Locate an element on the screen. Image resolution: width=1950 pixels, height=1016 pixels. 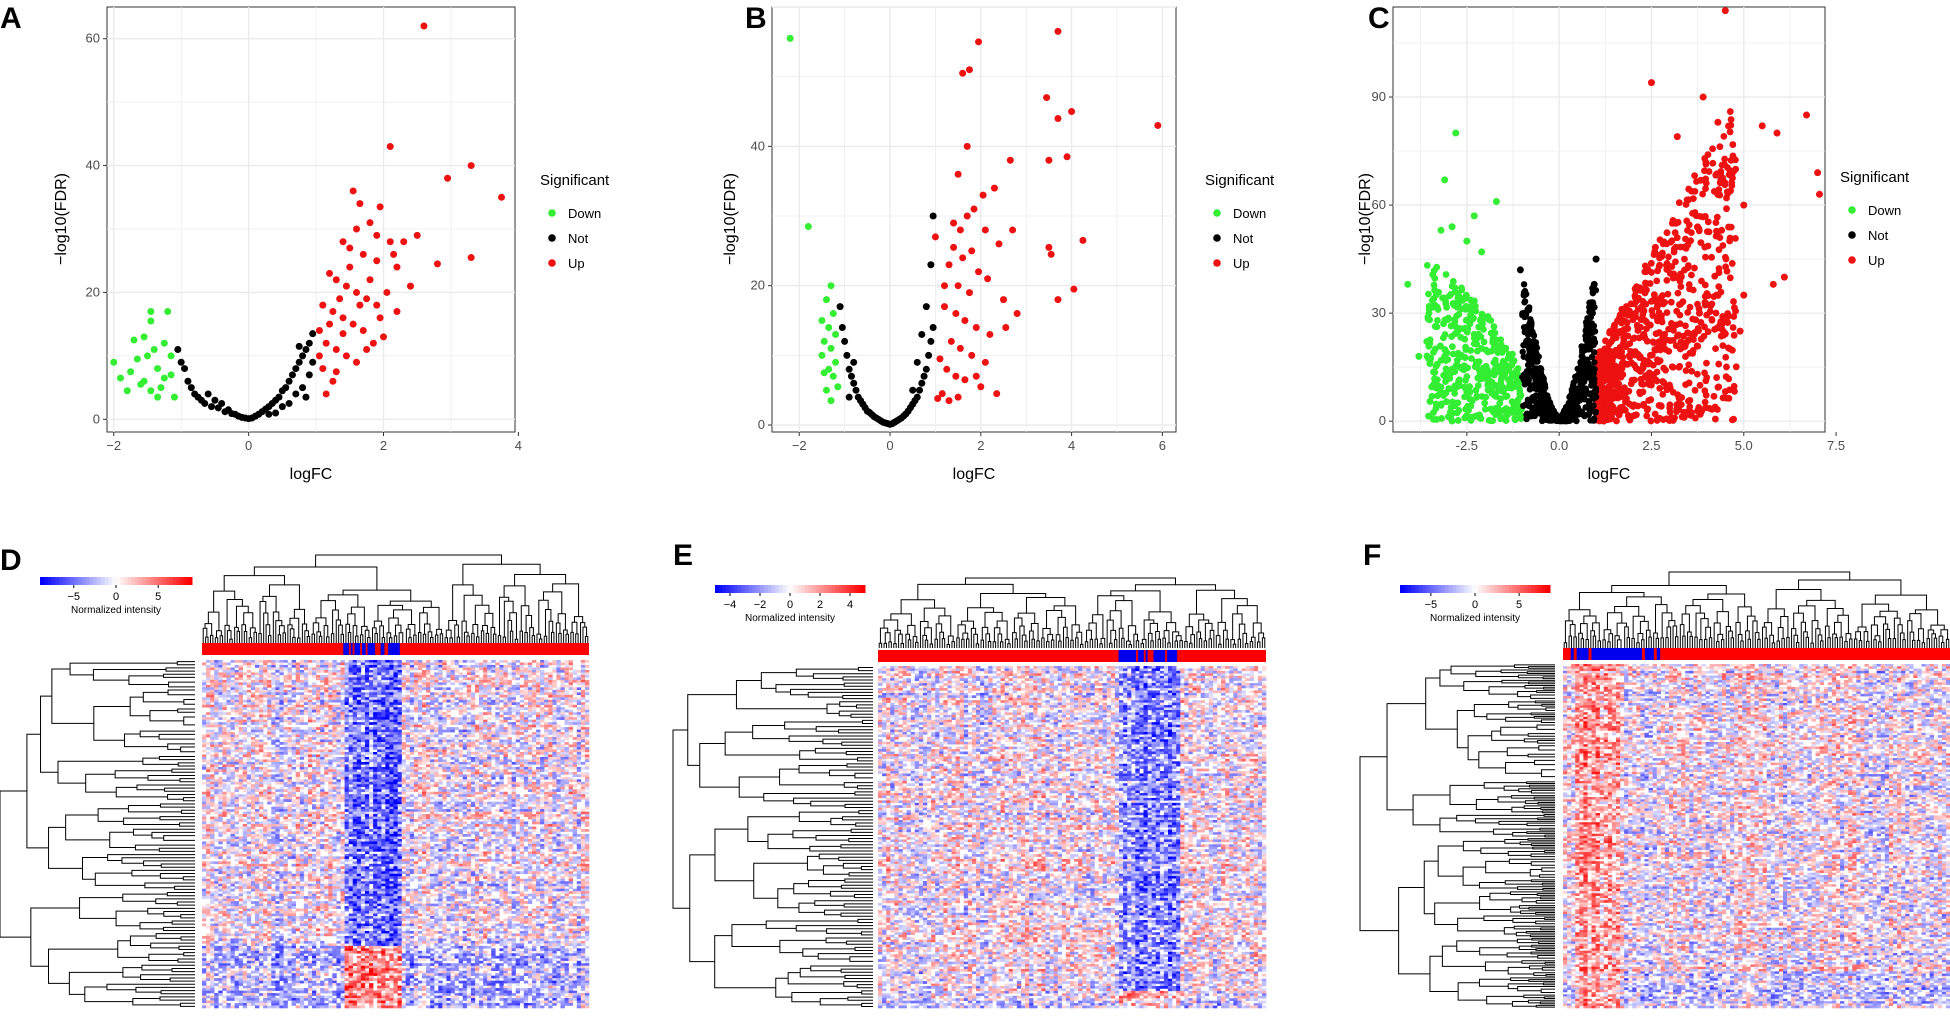
y-tick-label: 0 is located at coordinates (761, 424).